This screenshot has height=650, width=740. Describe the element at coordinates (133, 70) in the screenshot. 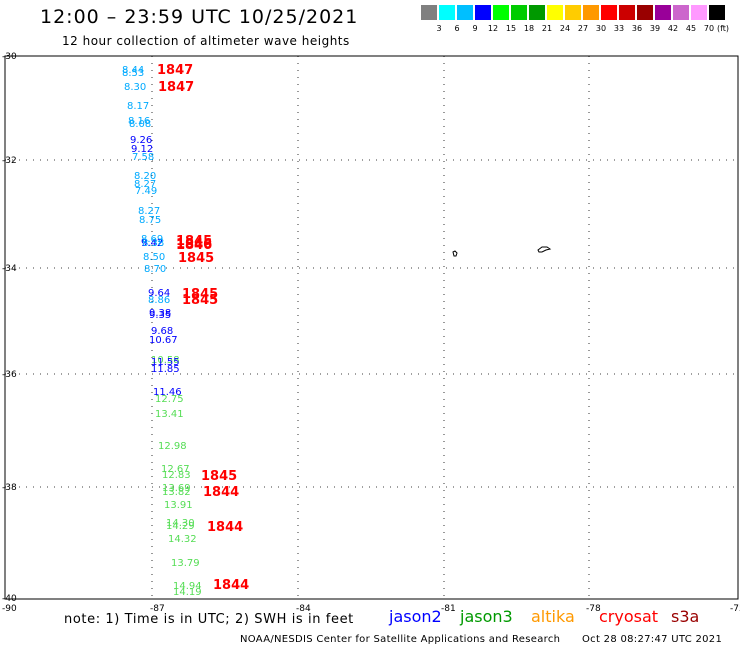

I see `wave-height-label: 8.44` at that location.